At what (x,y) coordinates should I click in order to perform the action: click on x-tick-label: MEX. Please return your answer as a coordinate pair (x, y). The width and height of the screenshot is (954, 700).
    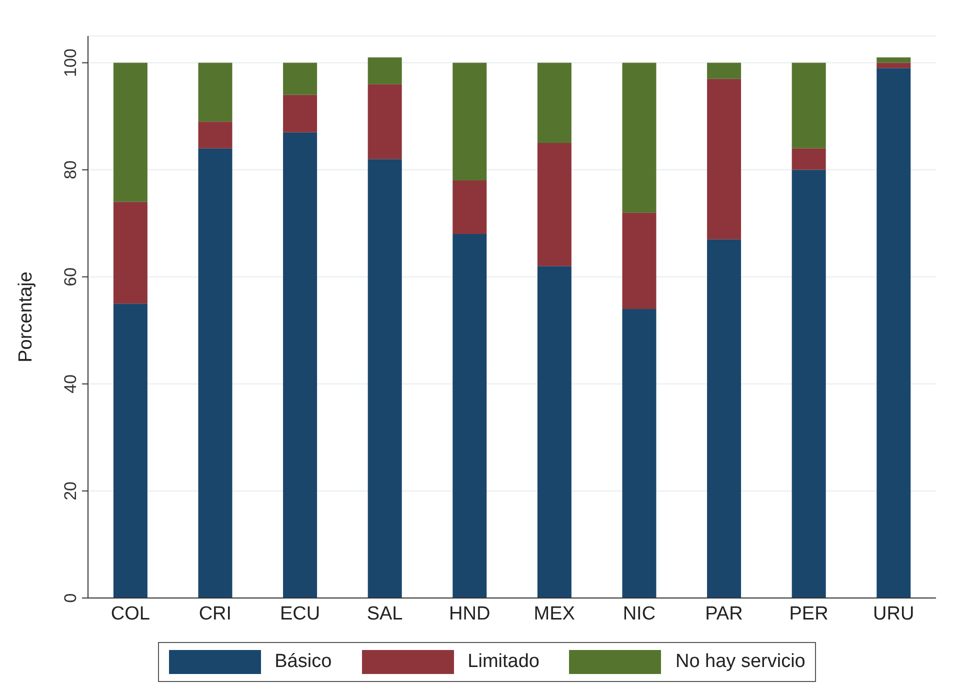
    Looking at the image, I should click on (555, 613).